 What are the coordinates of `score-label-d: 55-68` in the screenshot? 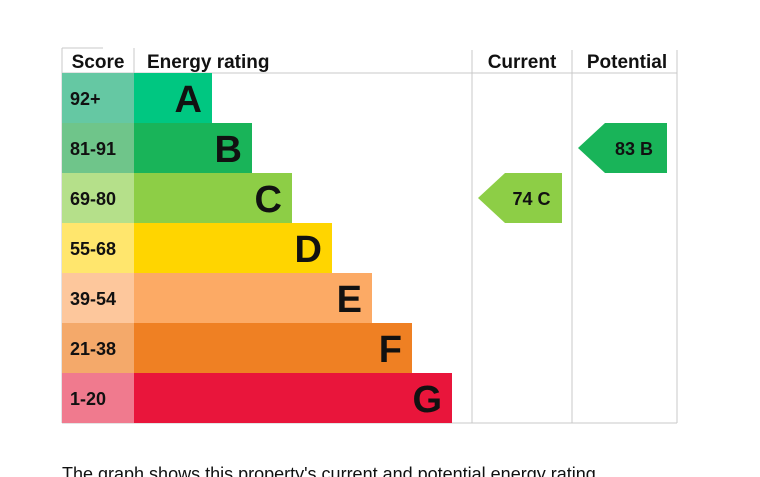 It's located at (93, 249).